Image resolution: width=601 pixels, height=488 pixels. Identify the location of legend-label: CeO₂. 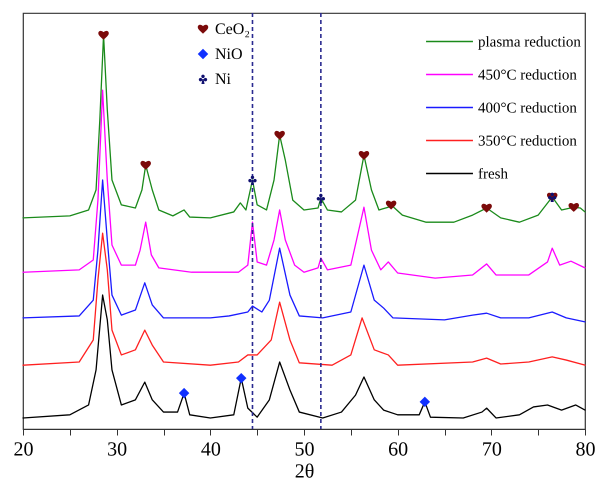
(232, 29).